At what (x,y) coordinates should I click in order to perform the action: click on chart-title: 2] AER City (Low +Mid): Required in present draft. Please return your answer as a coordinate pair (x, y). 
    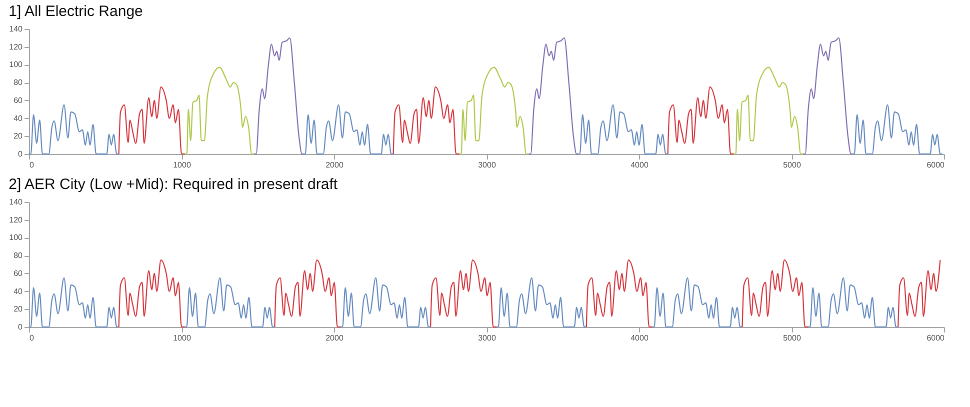
    Looking at the image, I should click on (173, 184).